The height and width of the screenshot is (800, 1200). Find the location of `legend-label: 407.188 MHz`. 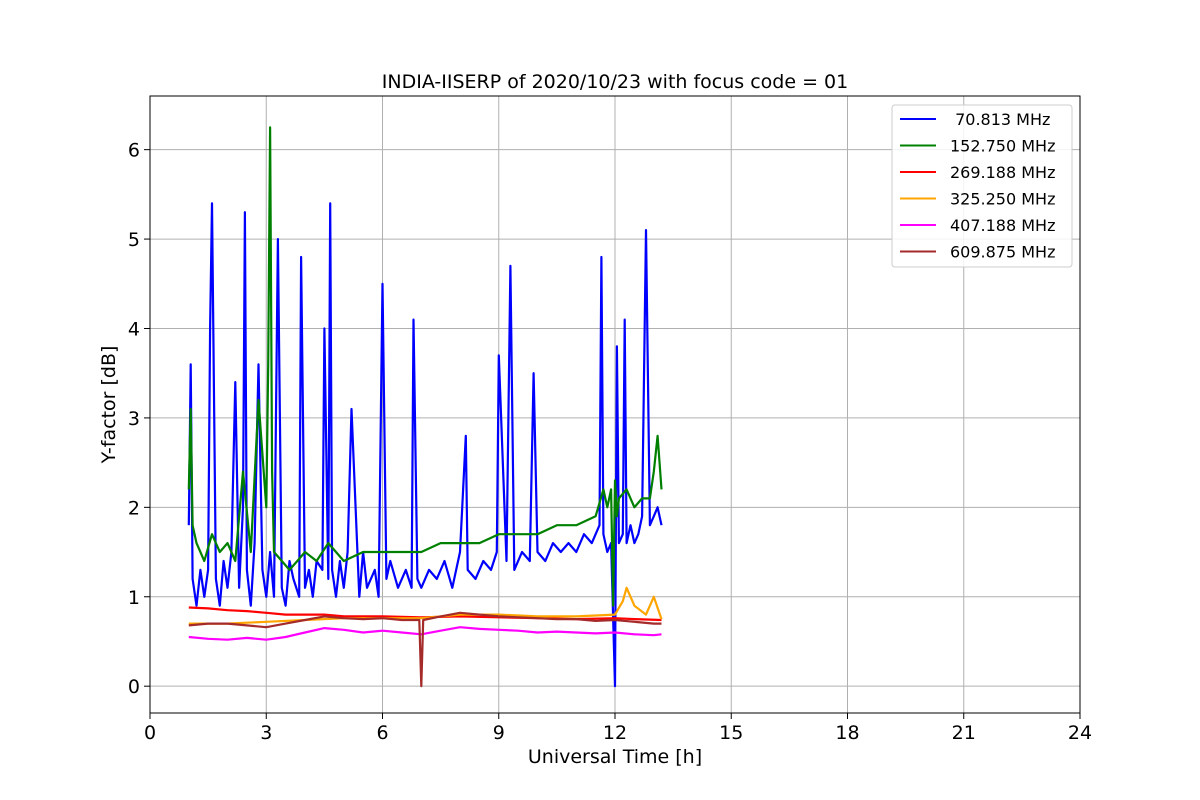

legend-label: 407.188 MHz is located at coordinates (1002, 225).